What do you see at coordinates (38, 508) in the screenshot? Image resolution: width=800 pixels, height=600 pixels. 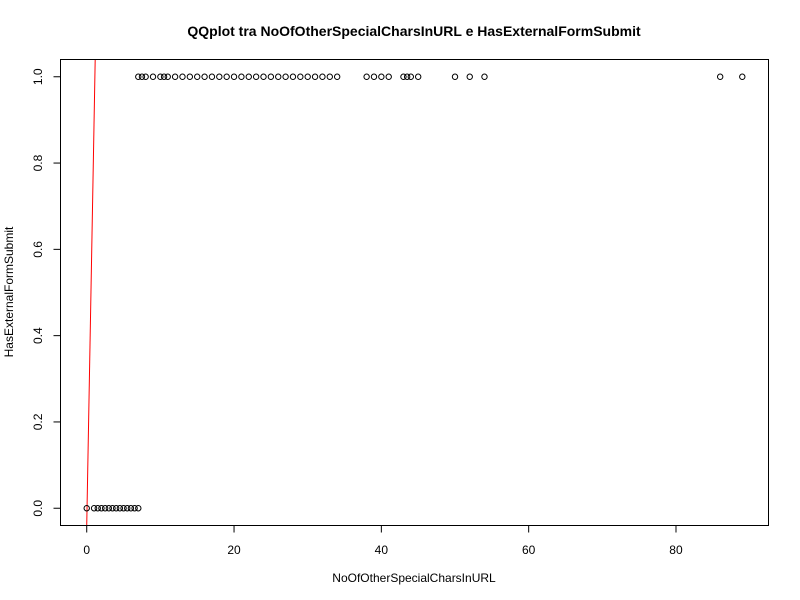 I see `y-tick-label: 0.0` at bounding box center [38, 508].